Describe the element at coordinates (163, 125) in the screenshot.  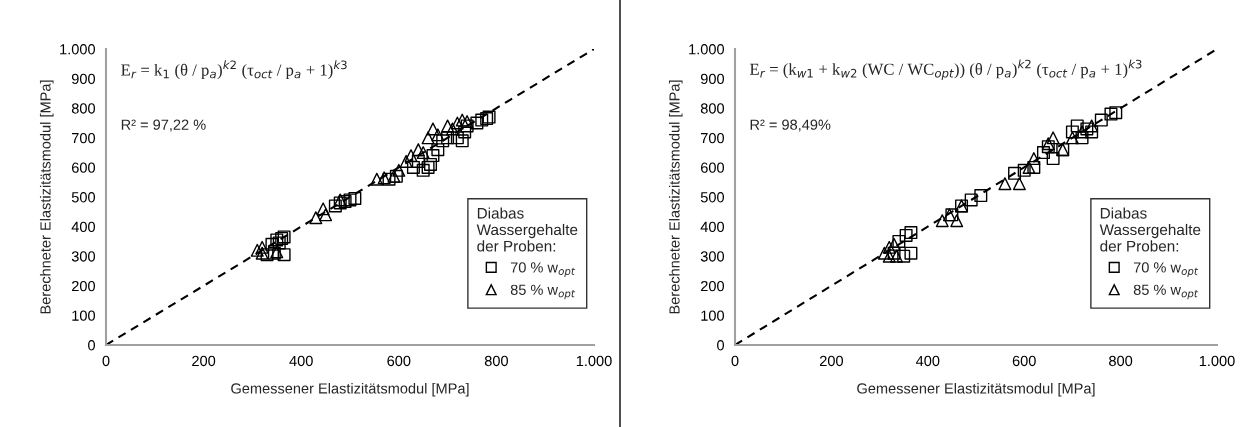
I see `annotation: R² = 97,22 %` at that location.